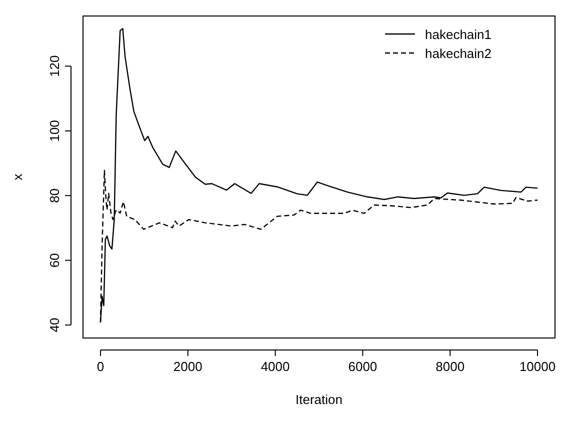  I want to click on y-tick-label: 80, so click(54, 195).